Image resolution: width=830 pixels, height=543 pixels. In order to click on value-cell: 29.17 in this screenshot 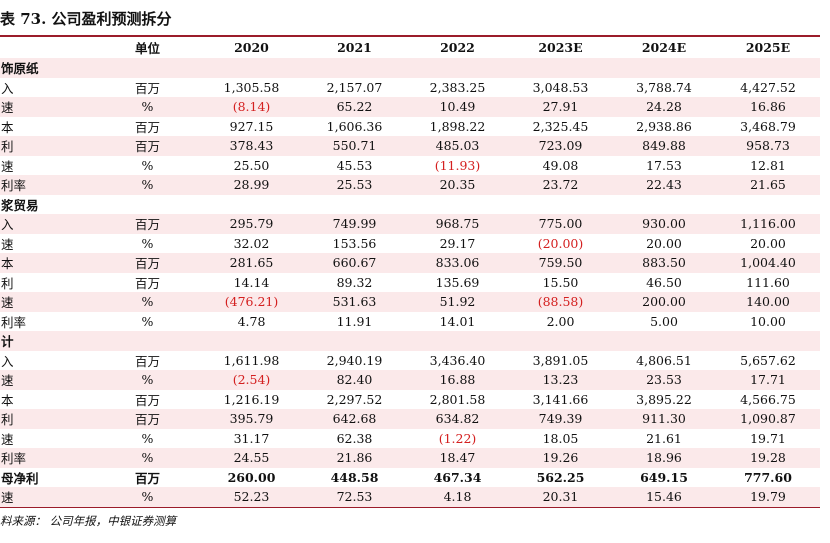, I will do `click(457, 243)`.